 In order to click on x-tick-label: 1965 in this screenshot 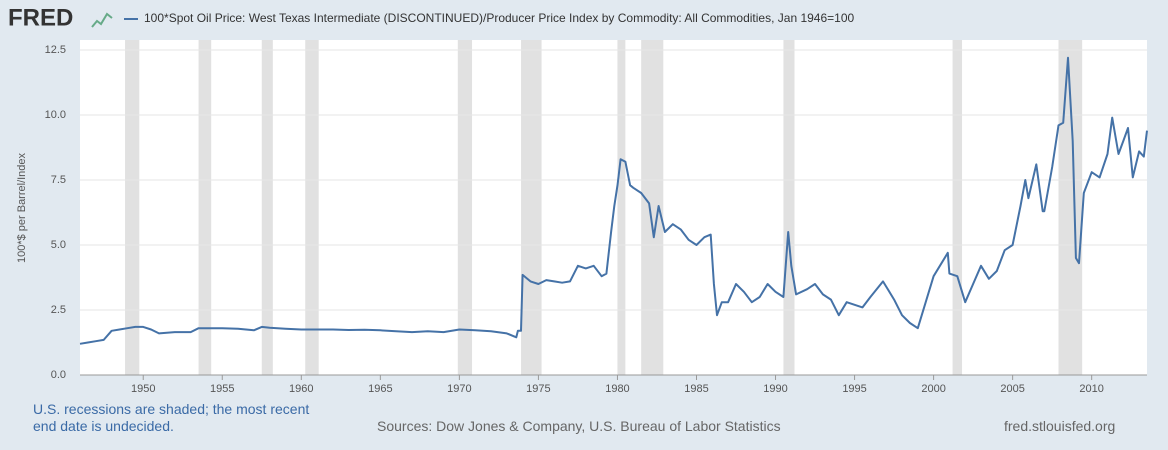, I will do `click(380, 389)`.